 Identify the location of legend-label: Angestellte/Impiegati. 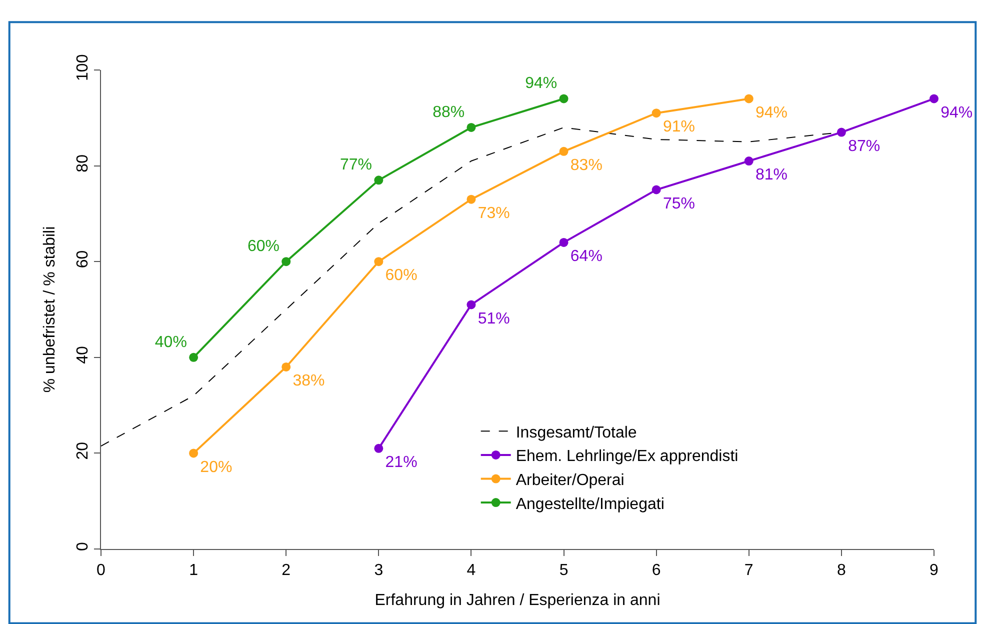
(590, 504).